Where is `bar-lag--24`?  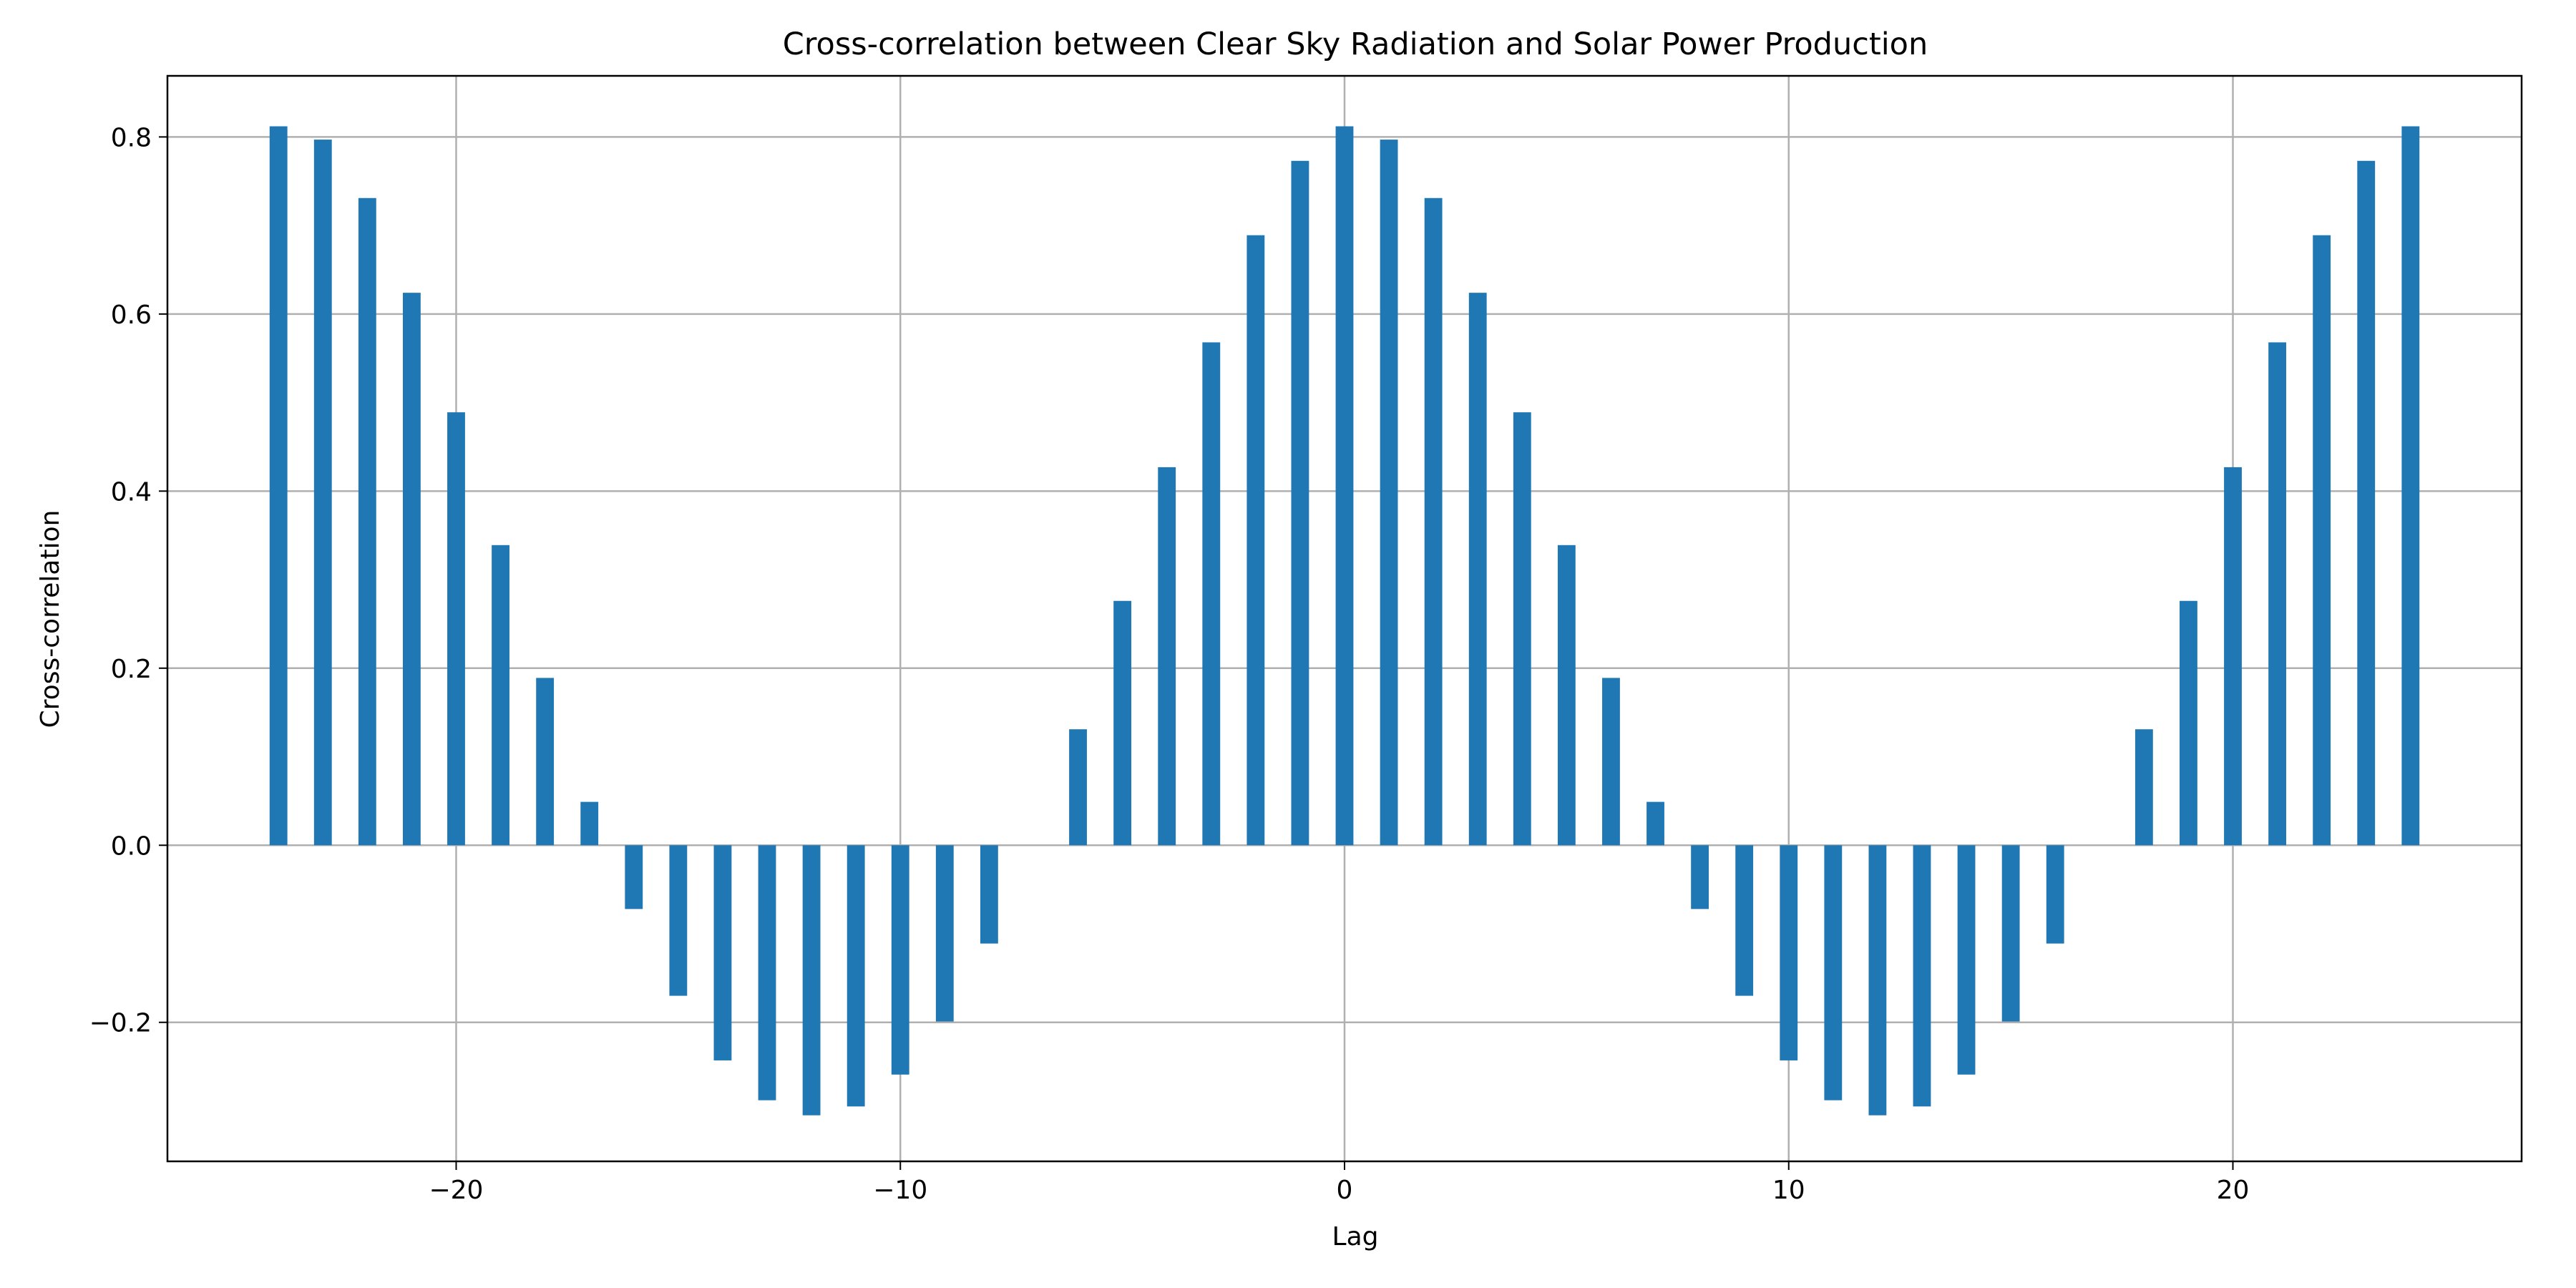
bar-lag--24 is located at coordinates (278, 486).